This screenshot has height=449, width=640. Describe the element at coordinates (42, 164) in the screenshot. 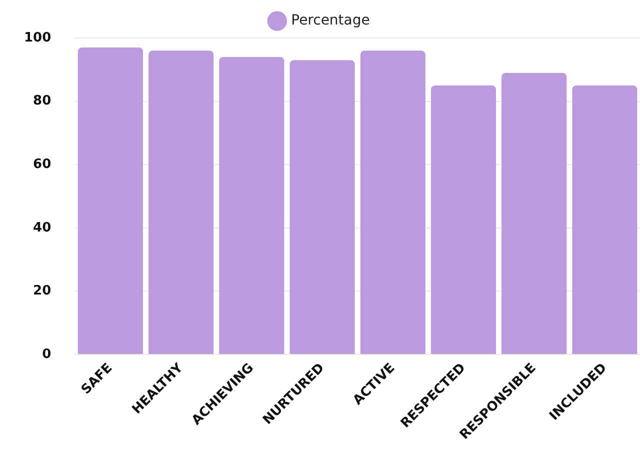

I see `y-tick-label: 60` at that location.